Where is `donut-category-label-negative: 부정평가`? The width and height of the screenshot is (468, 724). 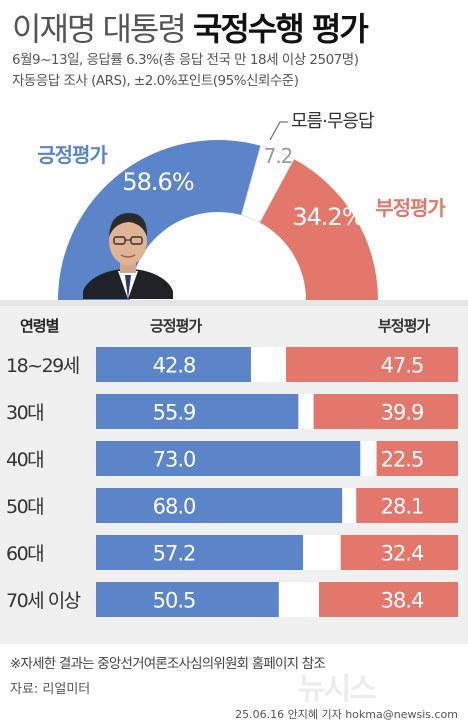
donut-category-label-negative: 부정평가 is located at coordinates (410, 208).